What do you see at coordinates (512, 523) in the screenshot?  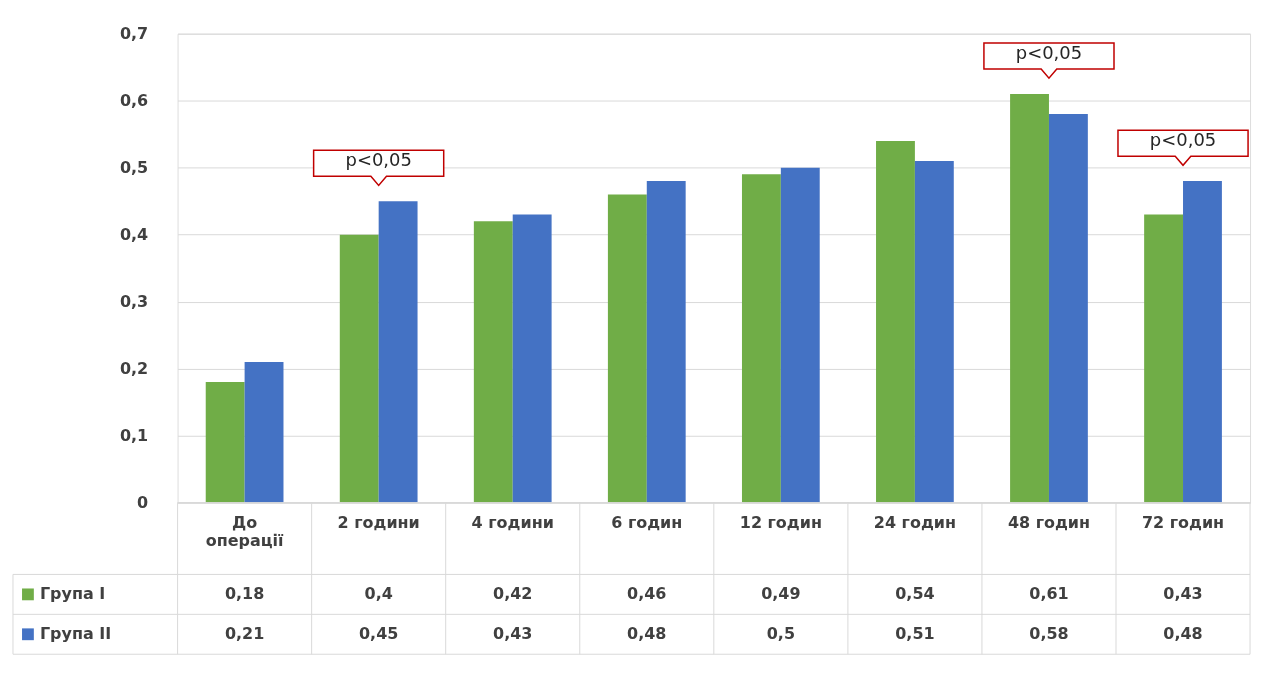 I see `x-tick-label: 4 години` at bounding box center [512, 523].